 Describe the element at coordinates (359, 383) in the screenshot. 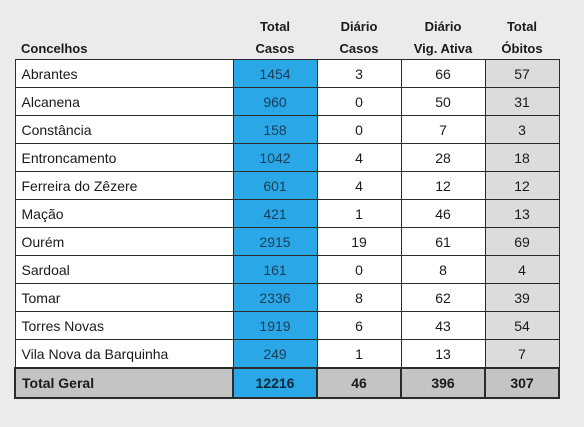

I see `total-diario-casos-value: 46` at that location.